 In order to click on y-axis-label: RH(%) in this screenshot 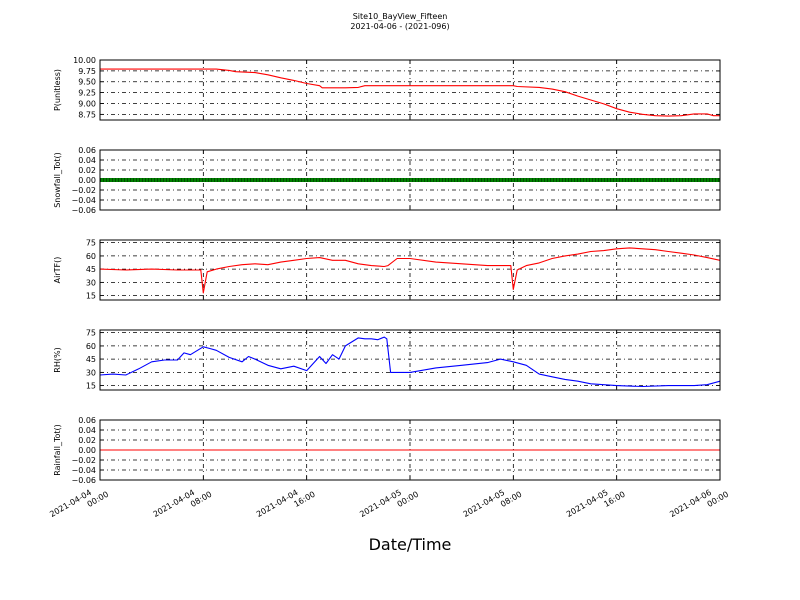, I will do `click(57, 359)`.